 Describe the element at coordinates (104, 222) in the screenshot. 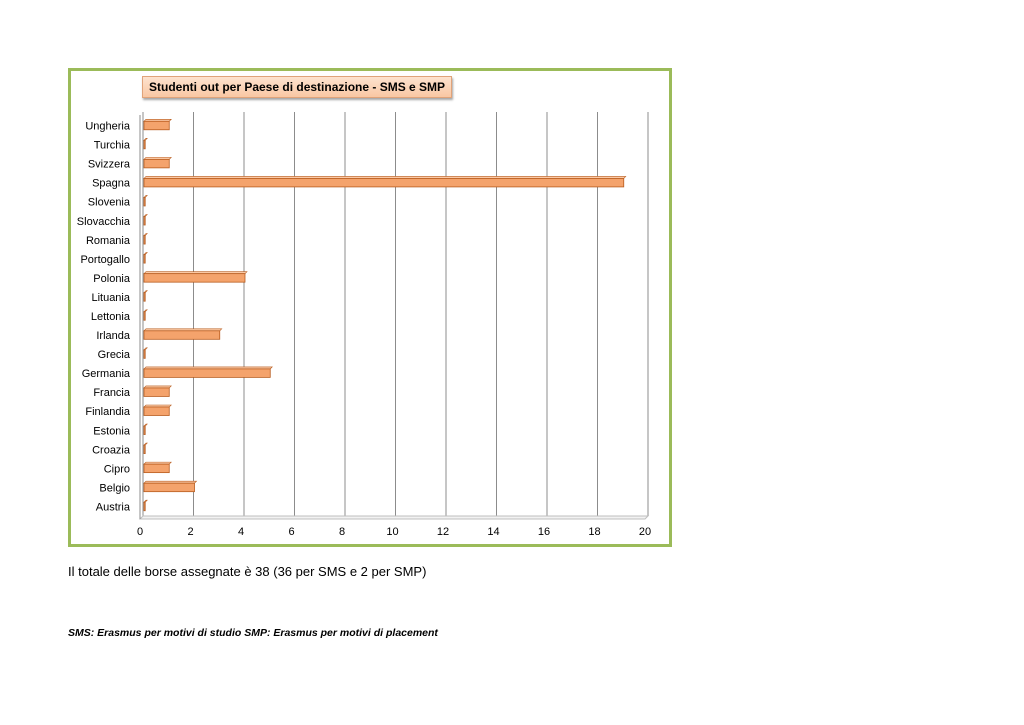

I see `category-label-5: Slovacchia` at that location.